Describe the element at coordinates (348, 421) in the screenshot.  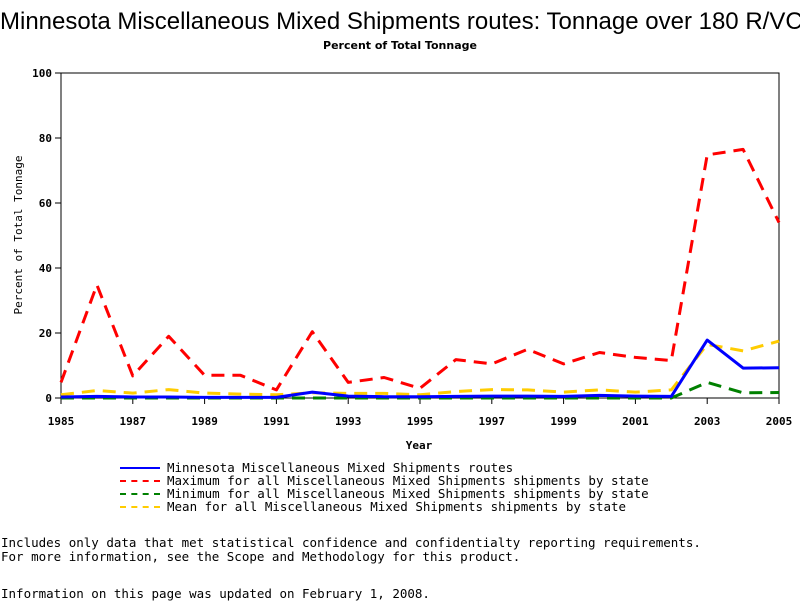
I see `x-tick-label: 1993` at that location.